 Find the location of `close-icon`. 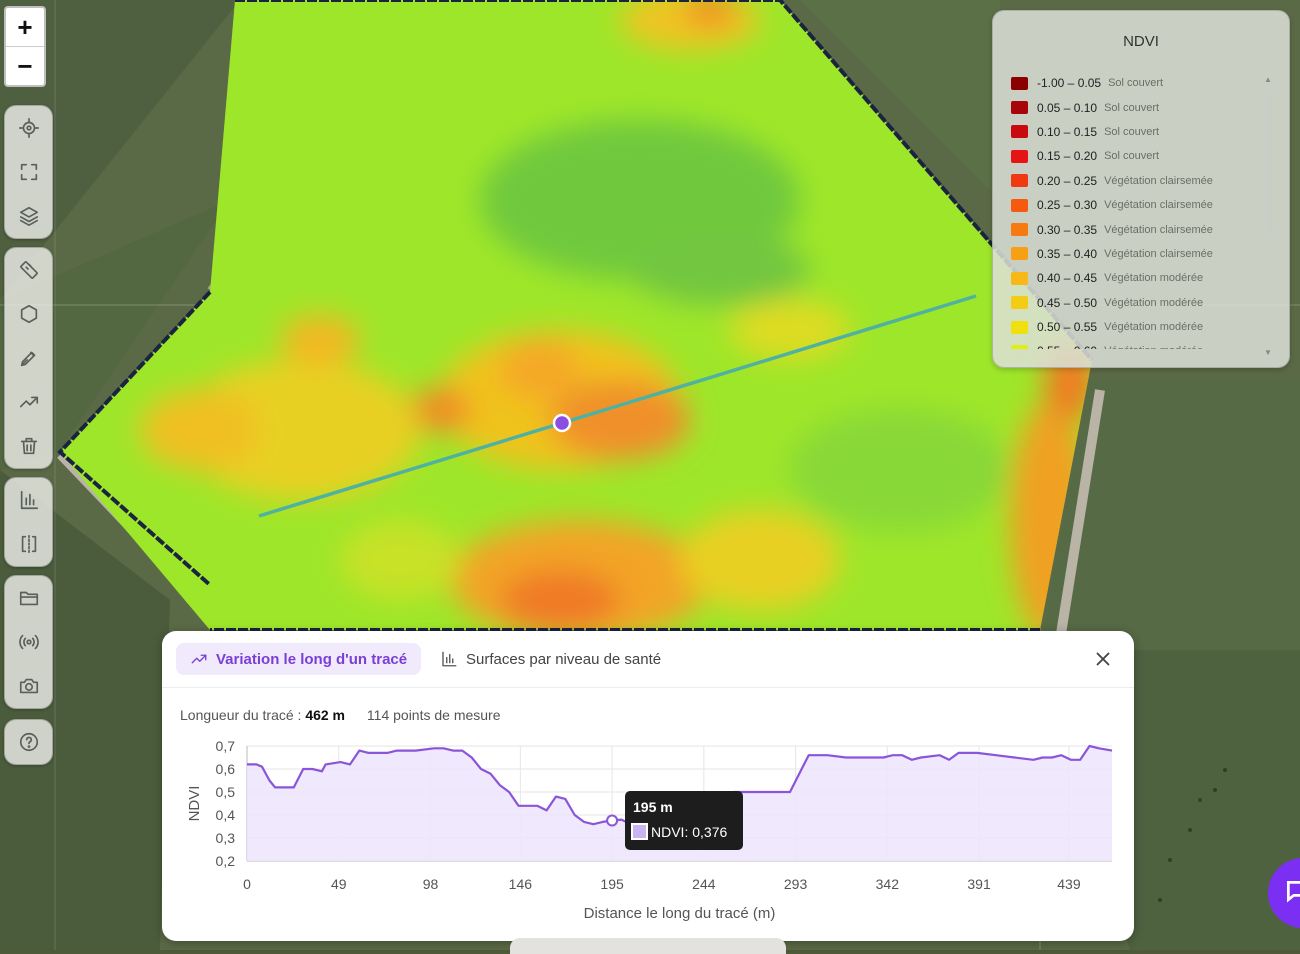

close-icon is located at coordinates (1103, 659).